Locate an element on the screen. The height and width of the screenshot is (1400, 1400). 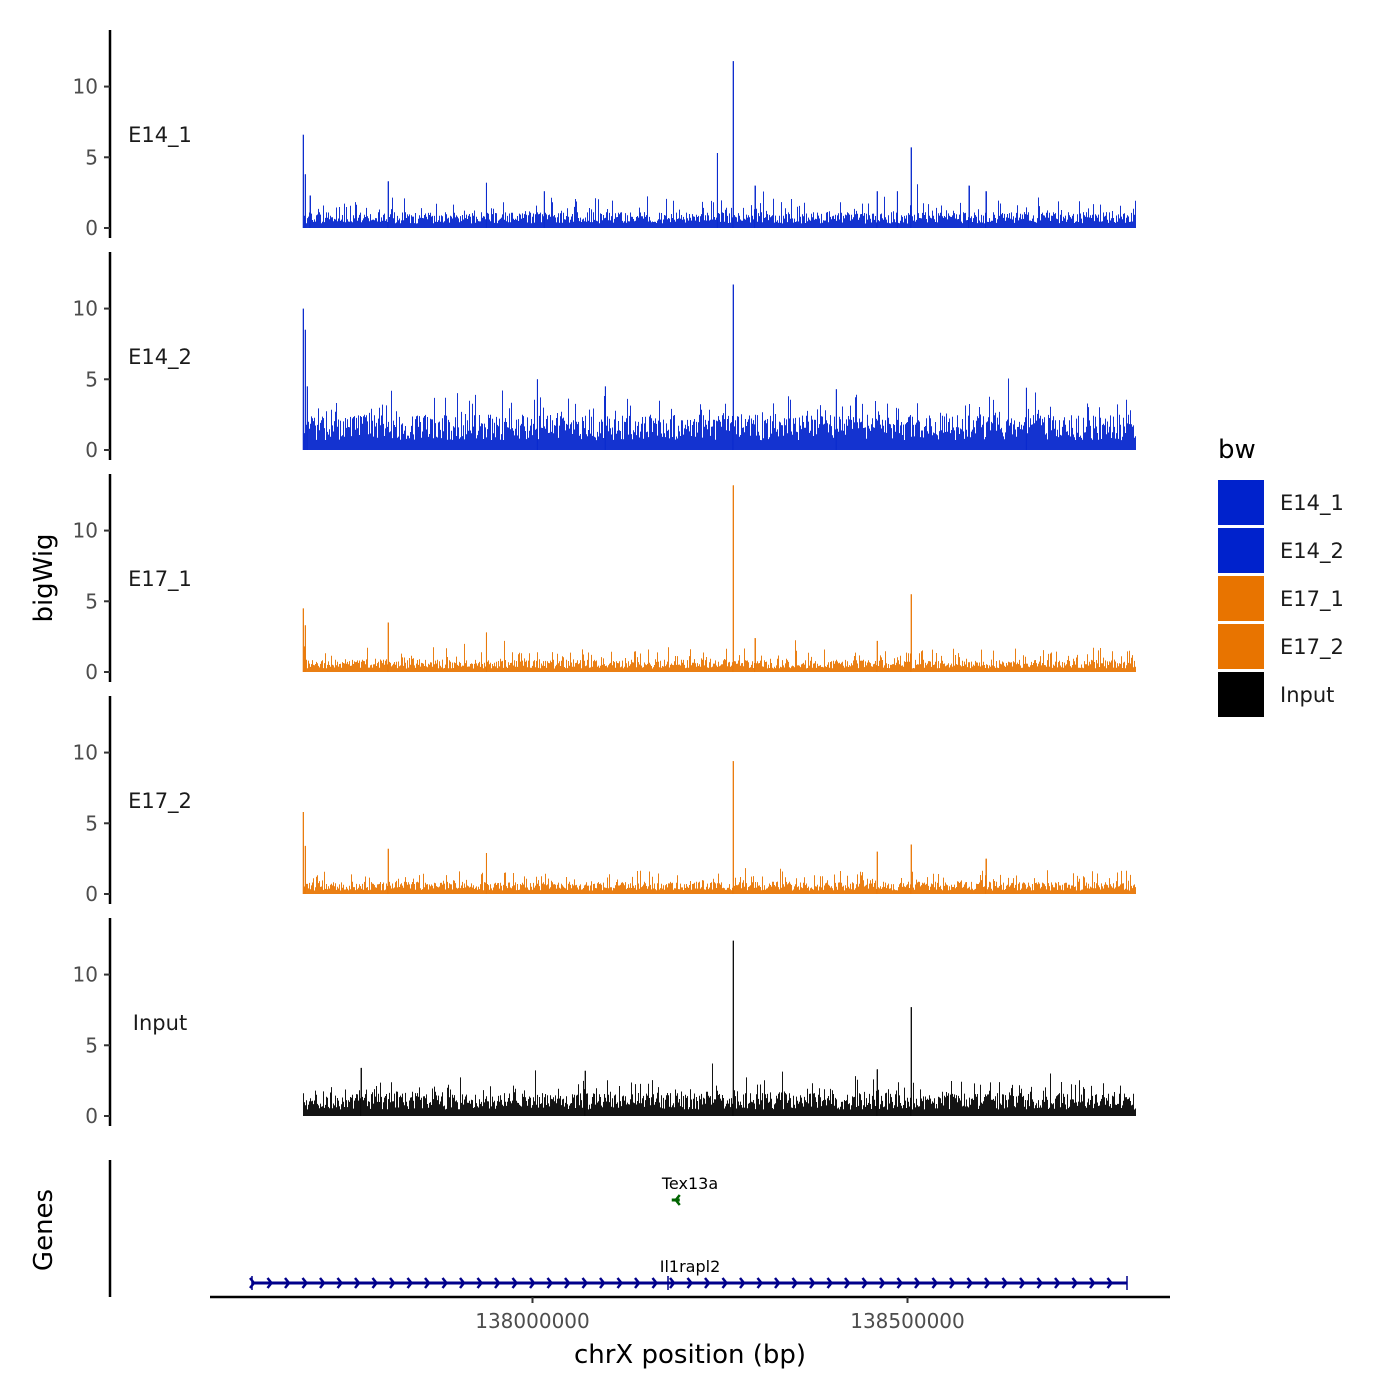
track-panel-e17_1: 0 5 10 E17_1 is located at coordinates (604, 579).